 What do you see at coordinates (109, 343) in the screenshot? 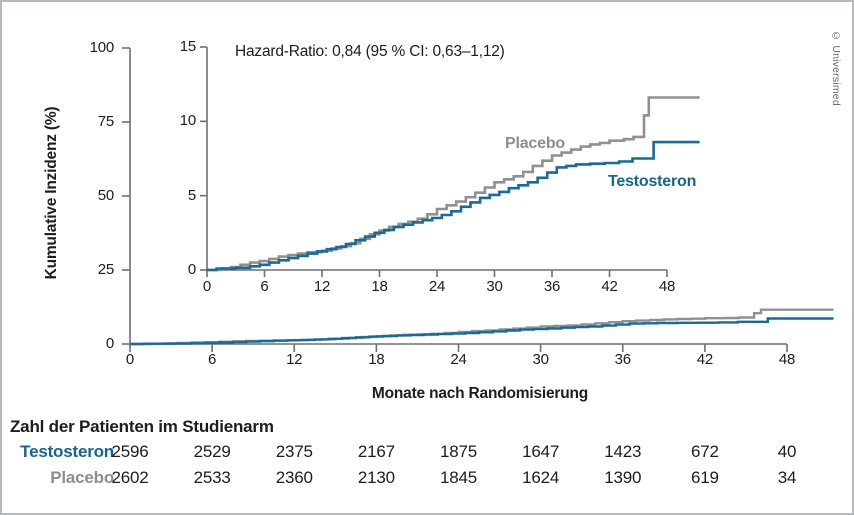
I see `main-y-tick-label: 0` at bounding box center [109, 343].